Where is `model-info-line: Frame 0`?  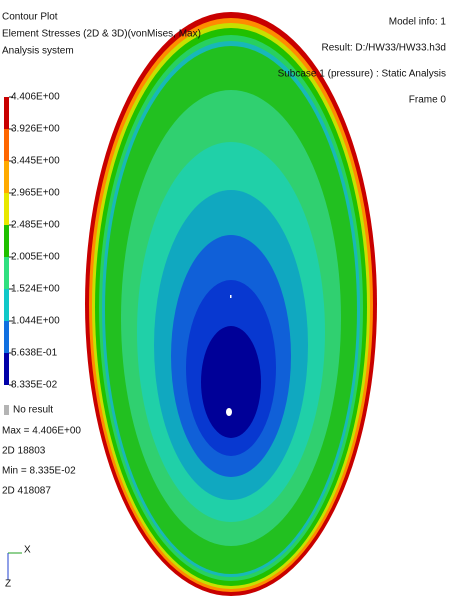
model-info-line: Frame 0 is located at coordinates (428, 100).